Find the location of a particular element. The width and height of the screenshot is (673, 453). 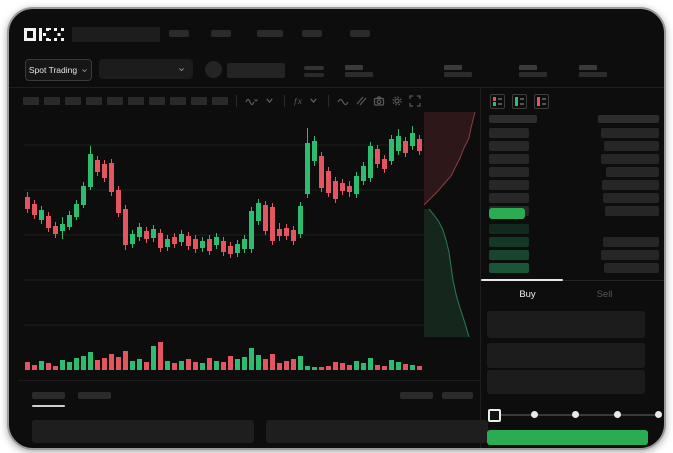

amount-slider is located at coordinates (575, 415).